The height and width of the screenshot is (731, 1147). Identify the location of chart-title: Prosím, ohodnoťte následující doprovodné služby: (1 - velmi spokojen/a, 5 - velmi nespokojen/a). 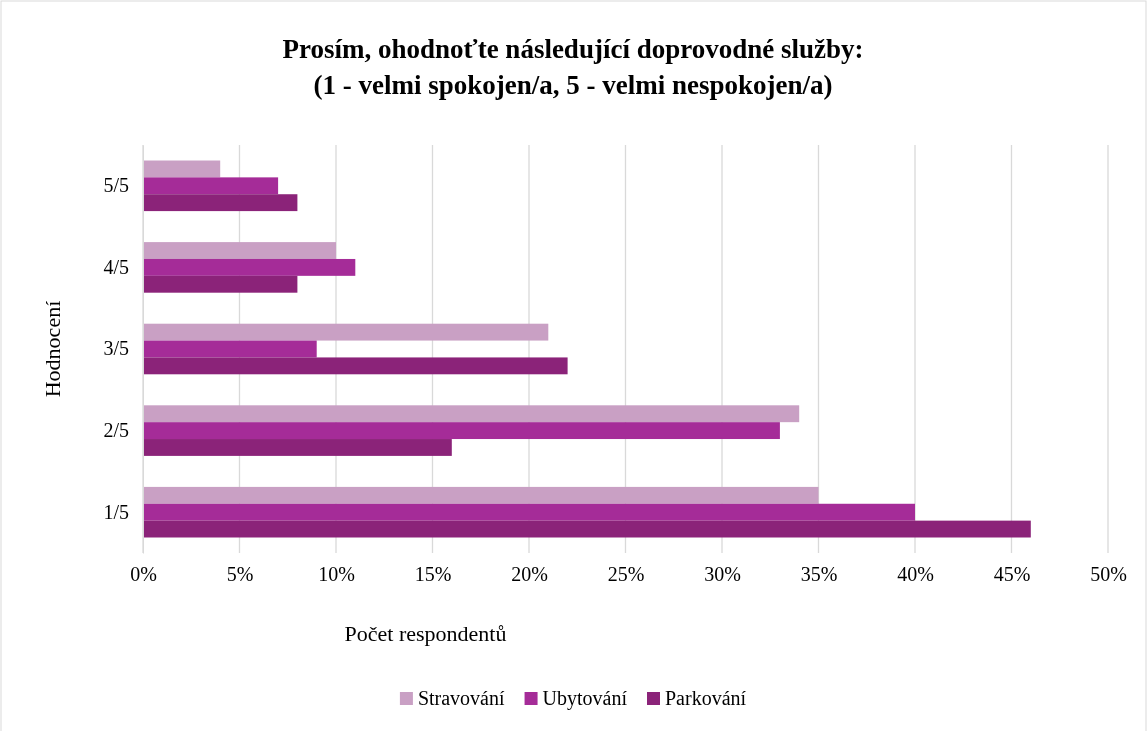
(573, 67).